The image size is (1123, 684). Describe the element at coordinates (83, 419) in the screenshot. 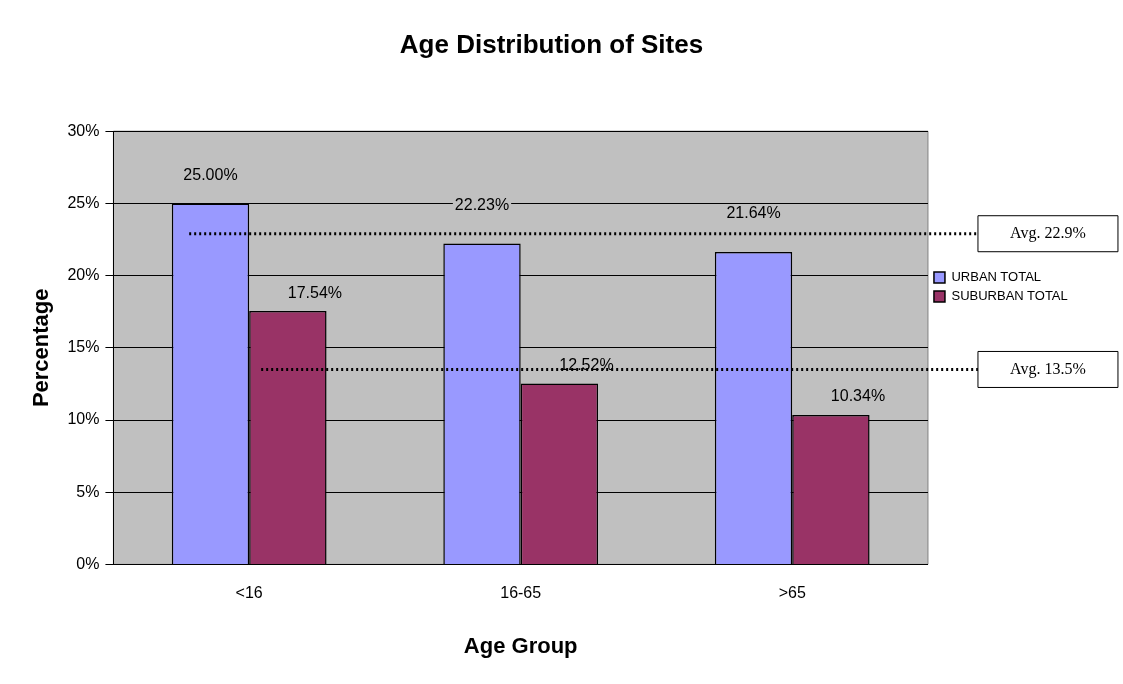

I see `y-tick-label: 10%` at that location.